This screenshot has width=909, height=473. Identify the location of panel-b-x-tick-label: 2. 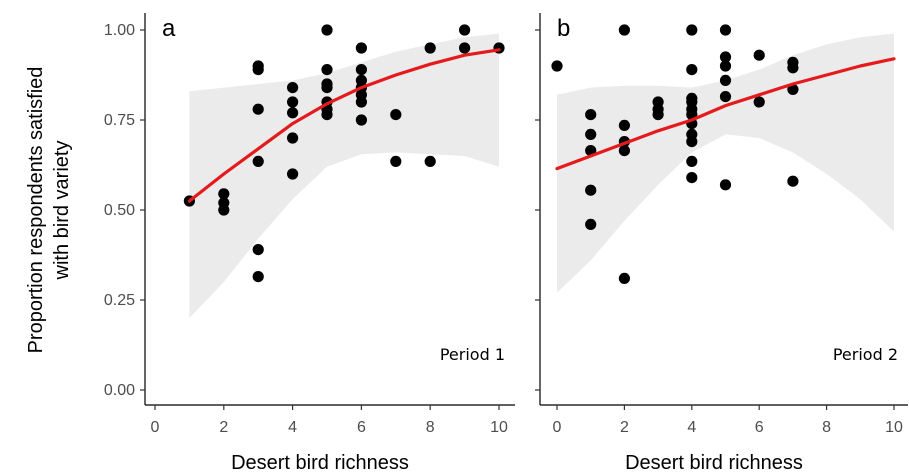
(624, 427).